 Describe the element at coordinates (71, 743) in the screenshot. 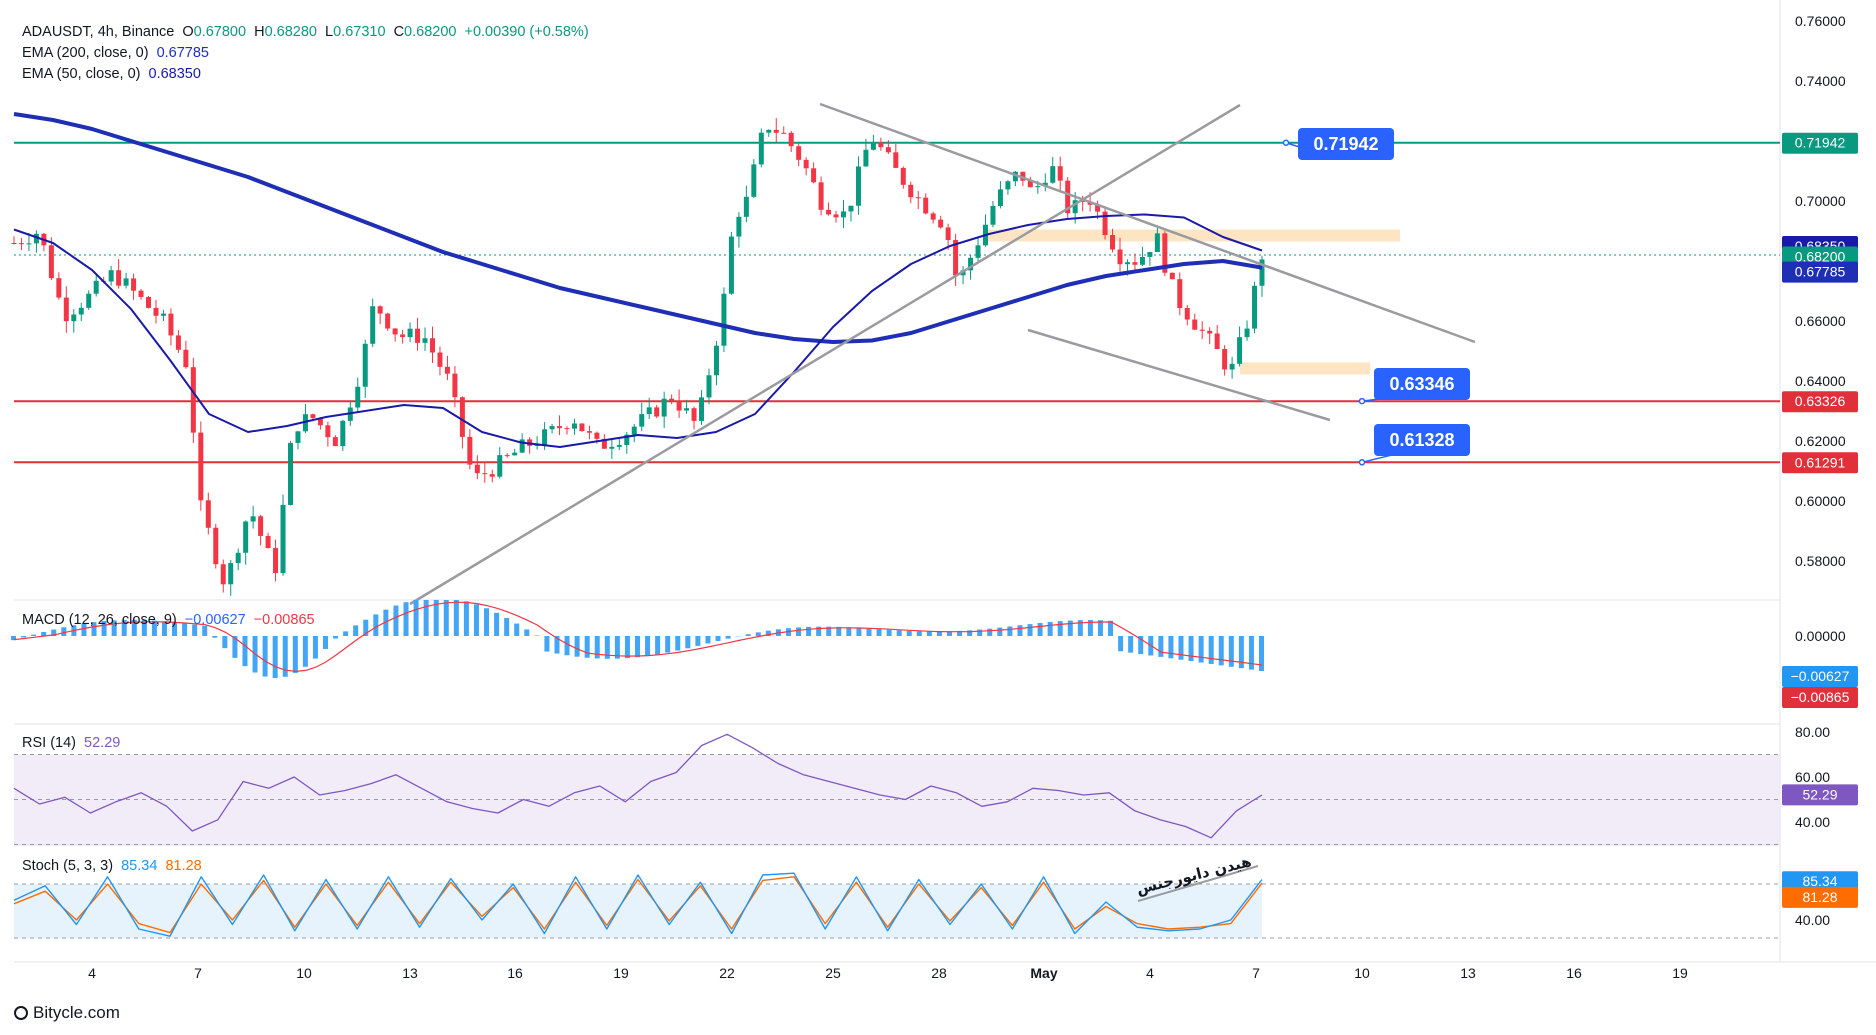

I see `rsi-legend: RSI (14) 52.29` at that location.